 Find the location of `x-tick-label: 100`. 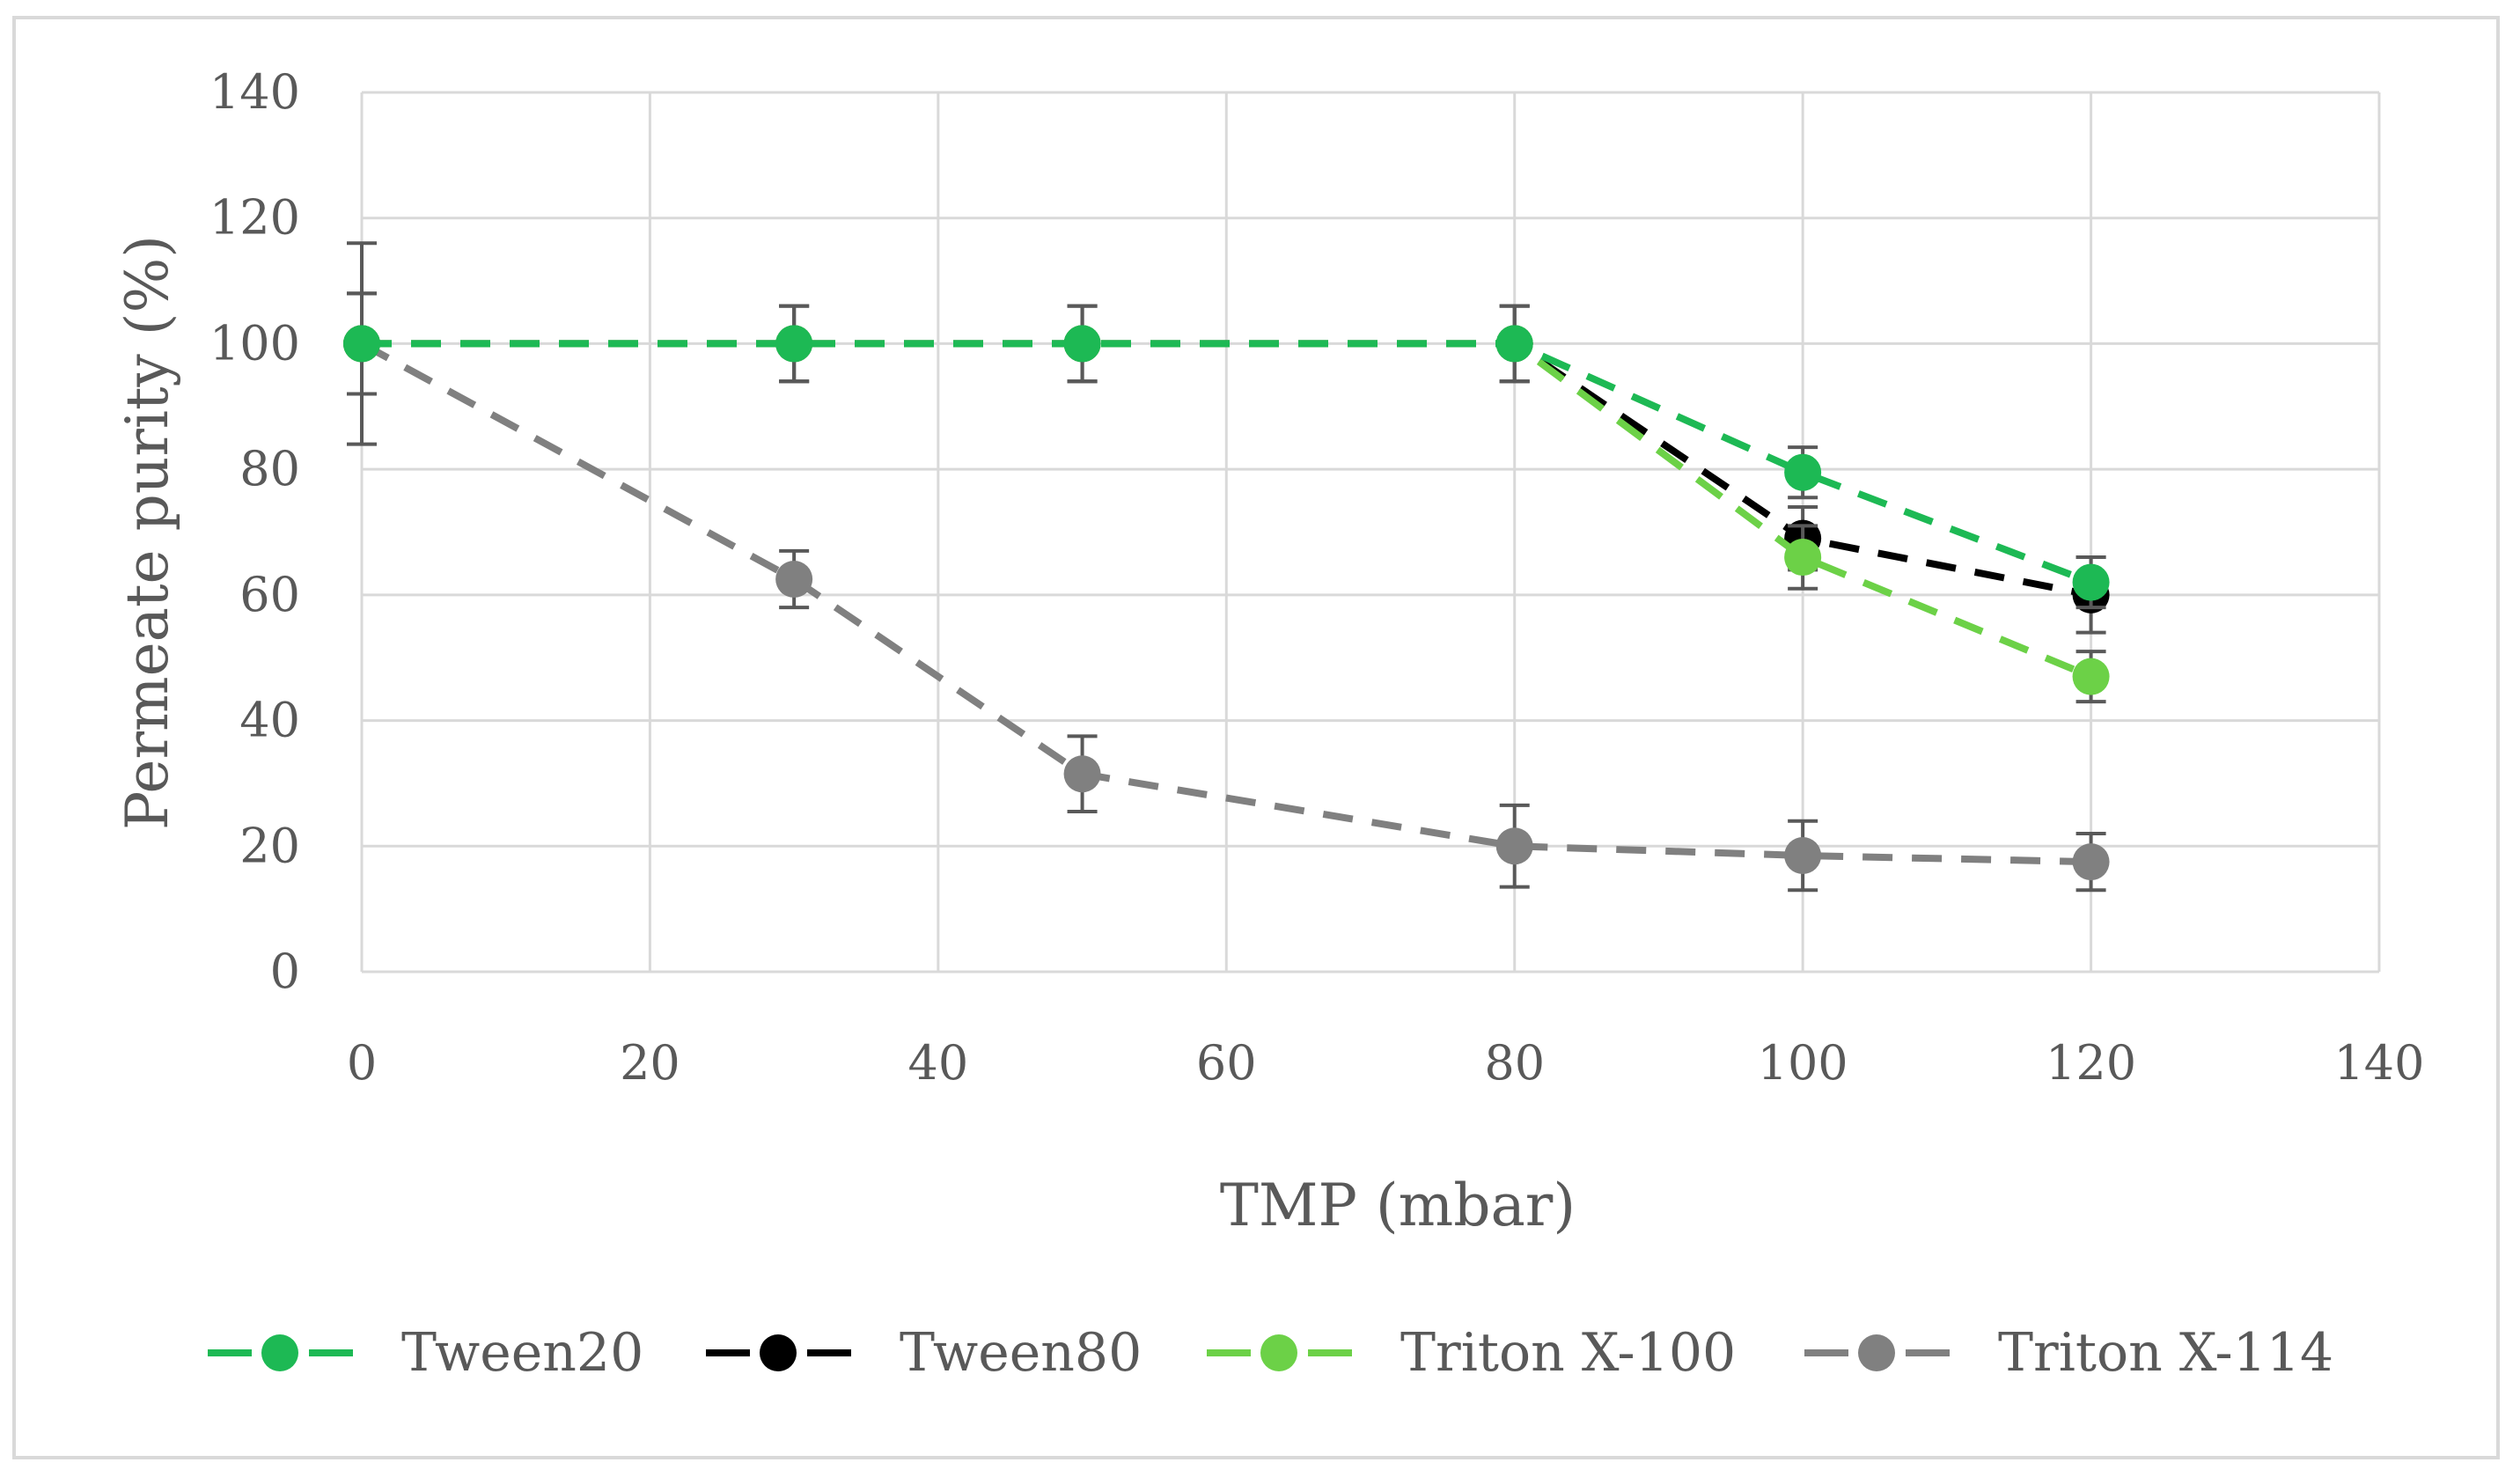

x-tick-label: 100 is located at coordinates (1803, 1063).